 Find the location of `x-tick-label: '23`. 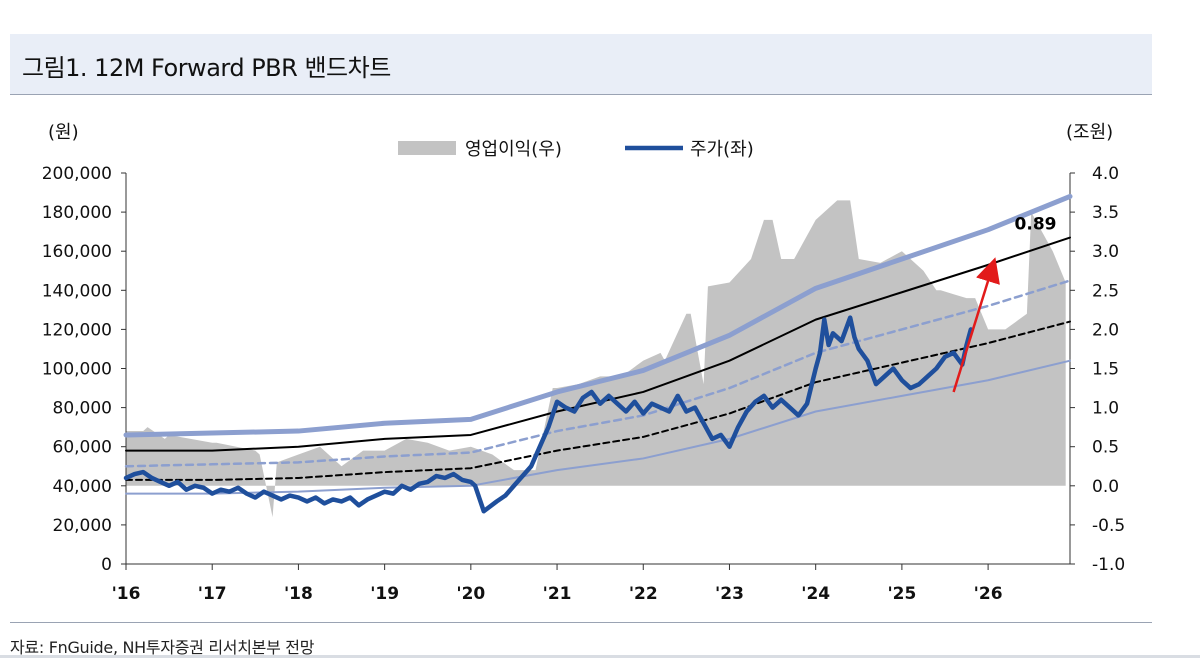

x-tick-label: '23 is located at coordinates (729, 594).